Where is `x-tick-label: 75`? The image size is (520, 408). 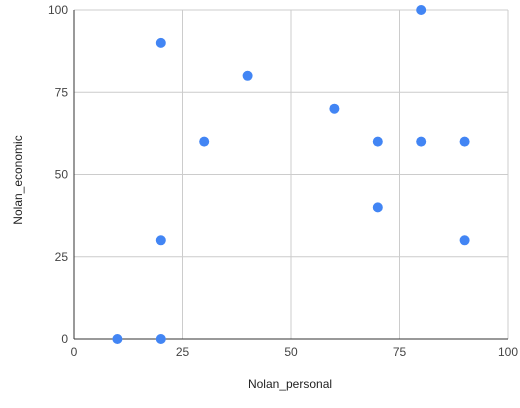 x-tick-label: 75 is located at coordinates (400, 352).